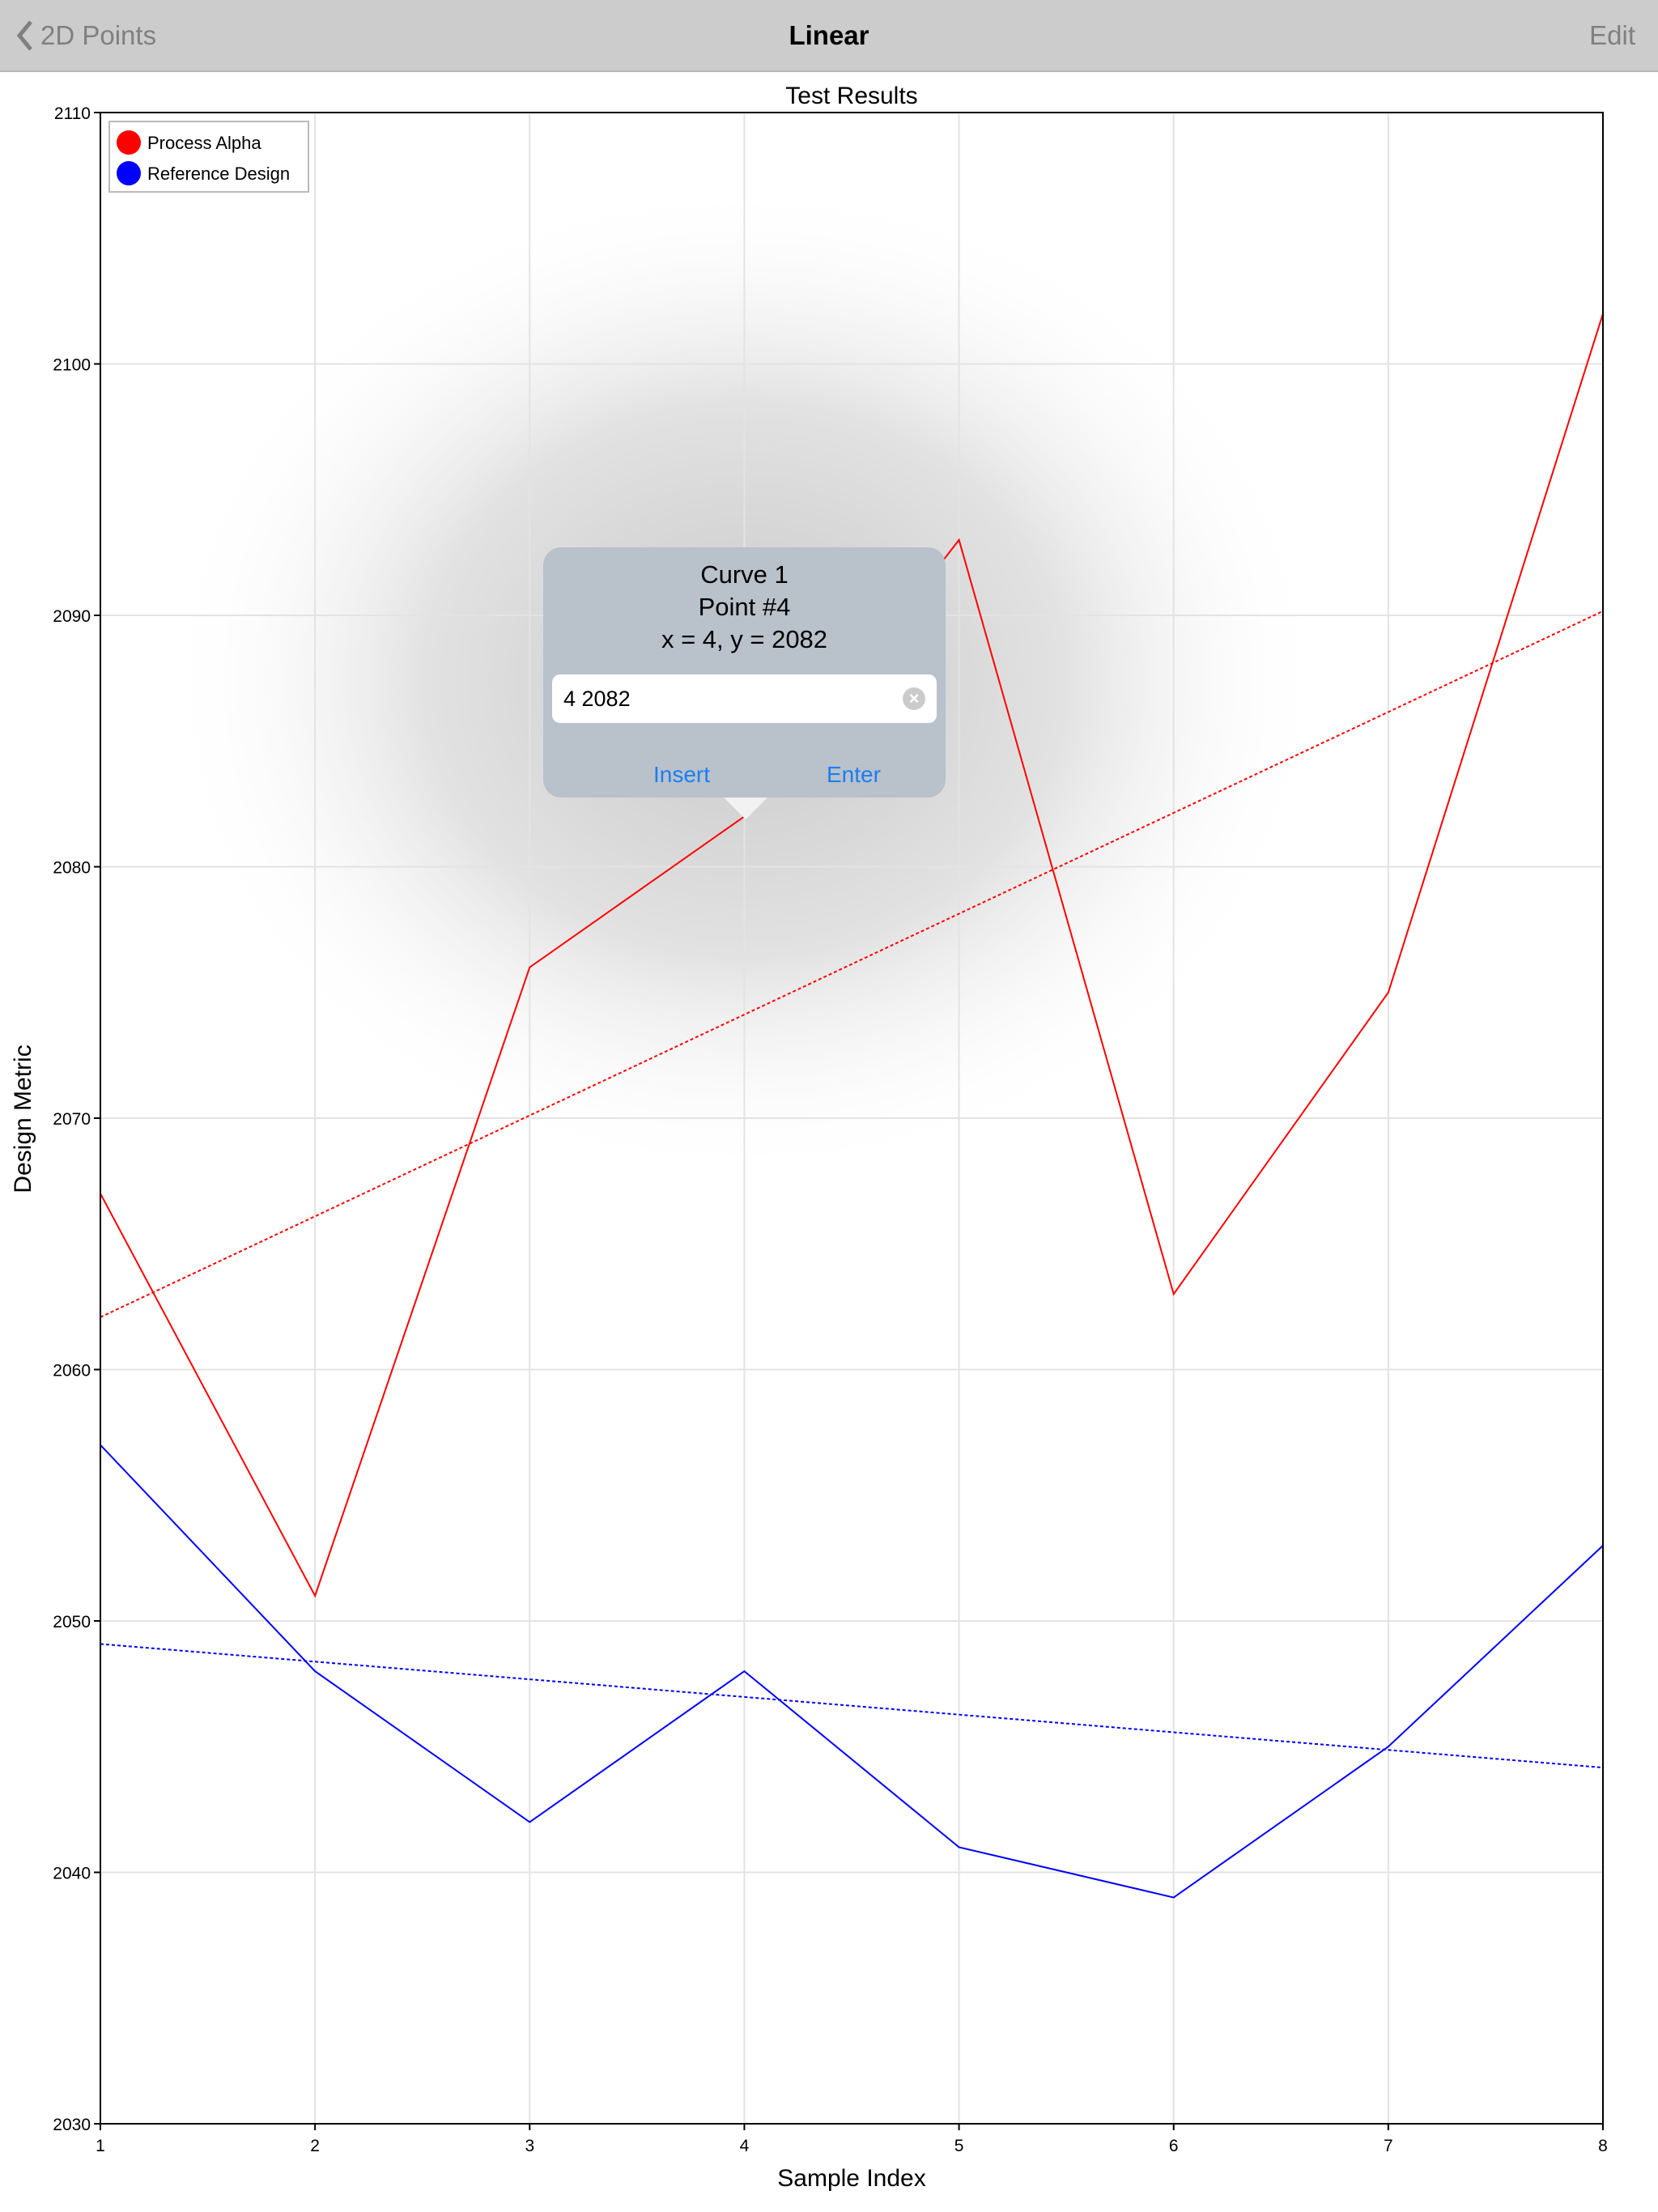  Describe the element at coordinates (744, 699) in the screenshot. I see `point-value-input: 4 2082 ×` at that location.